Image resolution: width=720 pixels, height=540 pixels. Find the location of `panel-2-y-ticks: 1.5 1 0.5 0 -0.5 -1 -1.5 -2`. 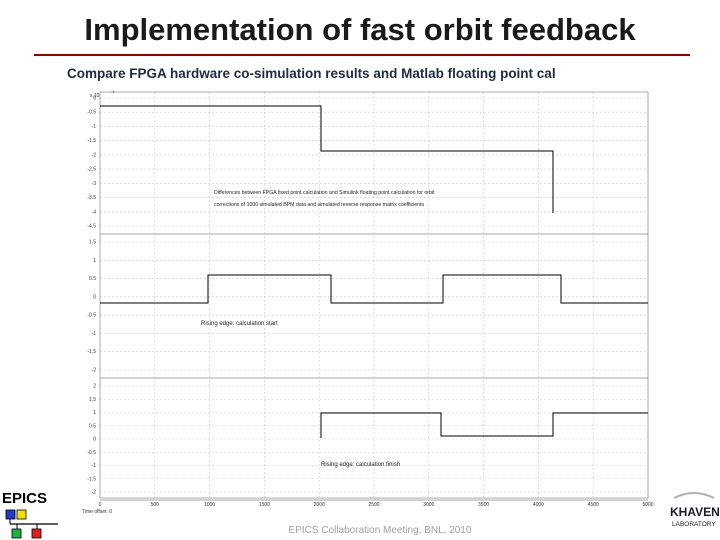

panel-2-y-ticks: 1.5 1 0.5 0 -0.5 -1 -1.5 -2 is located at coordinates (91, 307).